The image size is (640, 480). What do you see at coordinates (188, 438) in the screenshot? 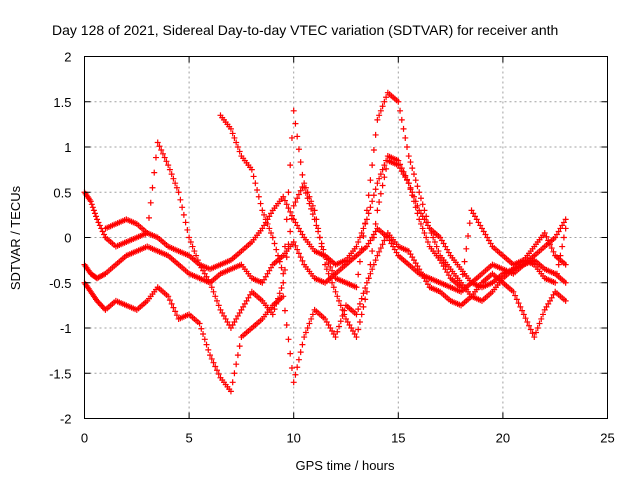
I see `x-tick-label: 5` at bounding box center [188, 438].